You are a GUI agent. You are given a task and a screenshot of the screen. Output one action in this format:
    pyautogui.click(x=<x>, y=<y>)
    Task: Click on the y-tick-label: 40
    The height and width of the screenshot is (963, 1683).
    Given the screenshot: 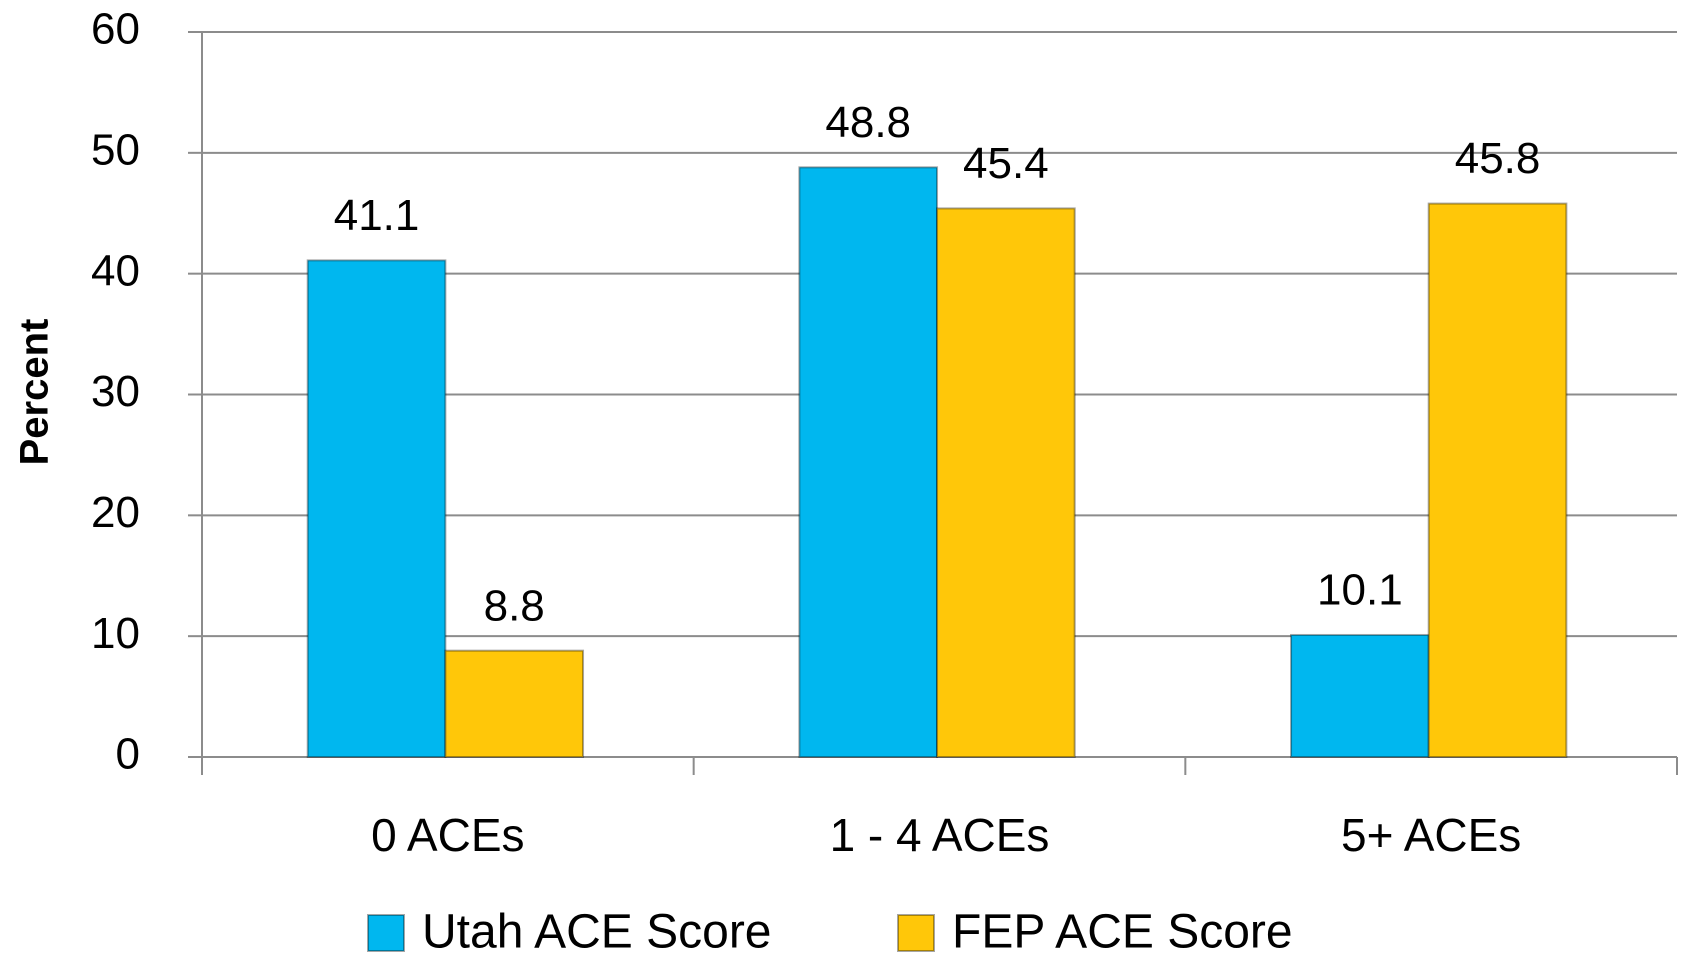 What is the action you would take?
    pyautogui.click(x=115, y=270)
    